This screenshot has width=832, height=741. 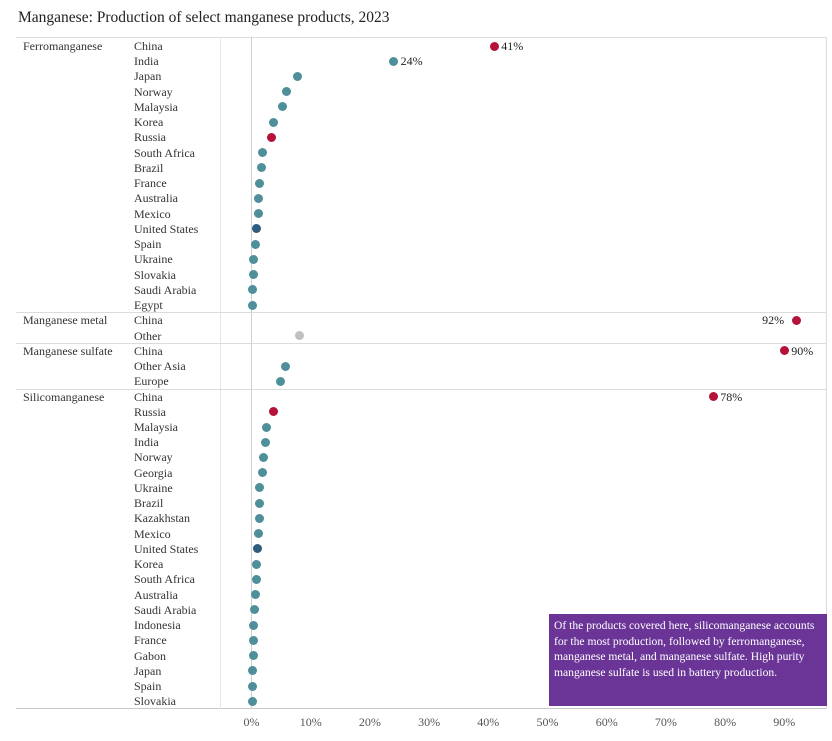 What do you see at coordinates (149, 503) in the screenshot?
I see `row-label: Brazil` at bounding box center [149, 503].